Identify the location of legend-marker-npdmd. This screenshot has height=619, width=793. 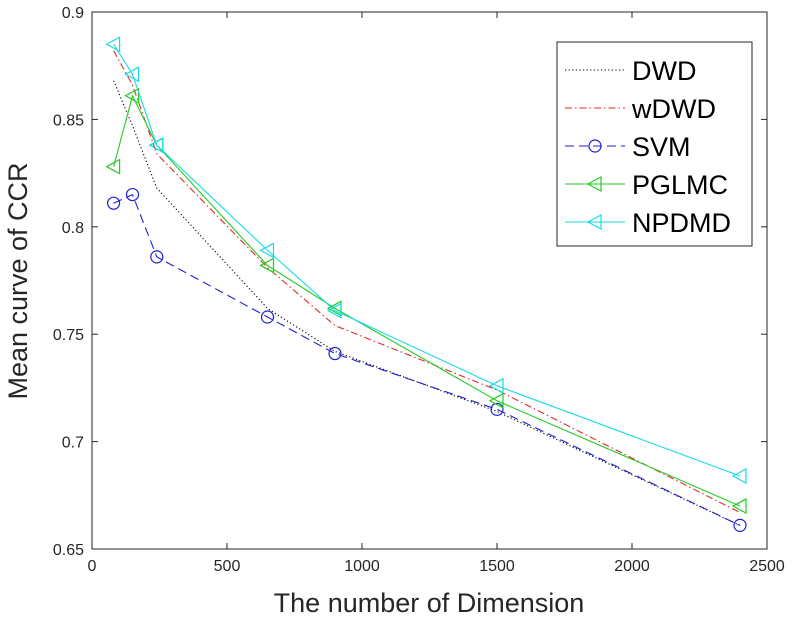
(594, 222).